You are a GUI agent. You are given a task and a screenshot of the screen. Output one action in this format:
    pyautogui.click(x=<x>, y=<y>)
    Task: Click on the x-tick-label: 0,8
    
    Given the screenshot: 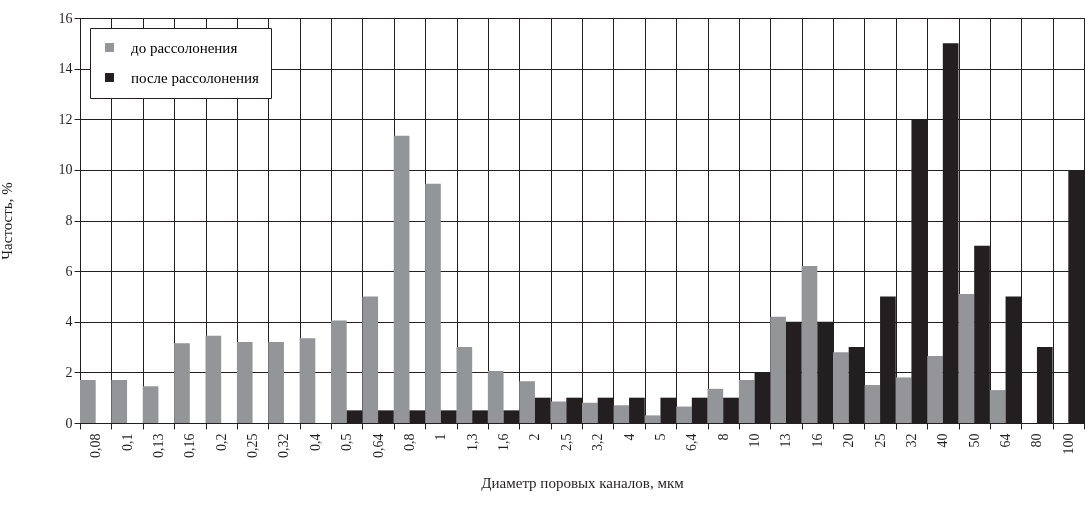 What is the action you would take?
    pyautogui.click(x=409, y=442)
    